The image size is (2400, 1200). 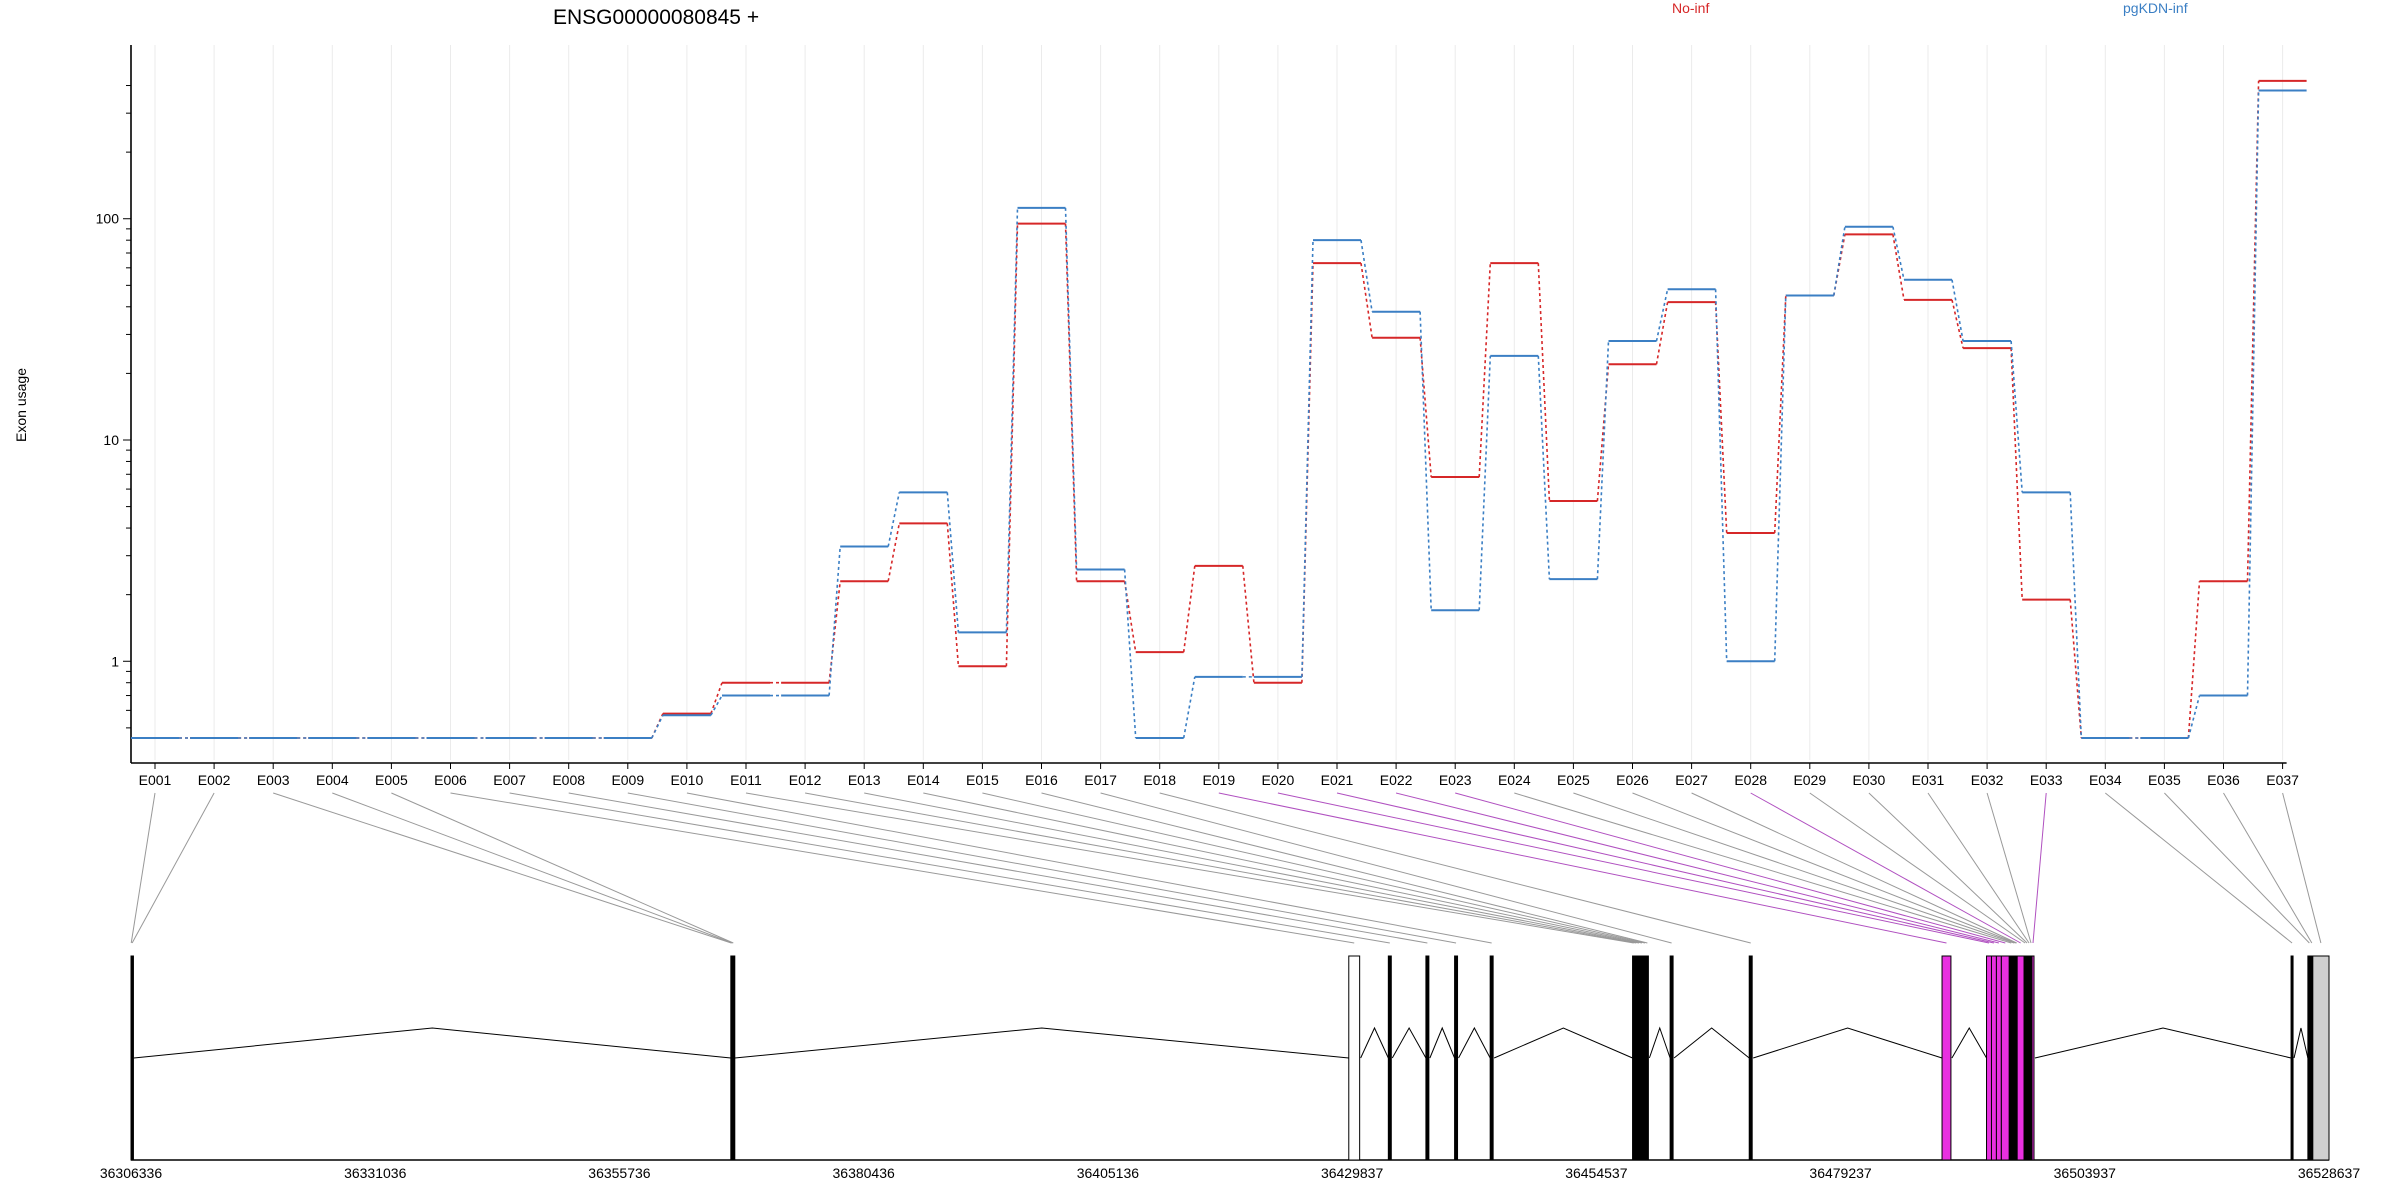 I want to click on x-tick-label-e022: E022, so click(x=1396, y=780).